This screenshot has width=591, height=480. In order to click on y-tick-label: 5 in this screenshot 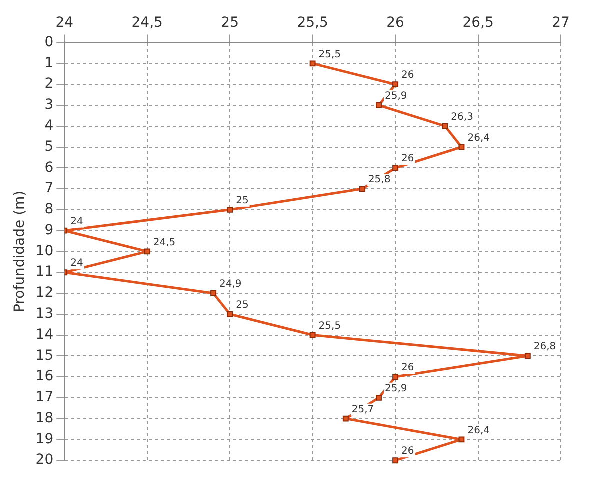, I will do `click(49, 146)`.